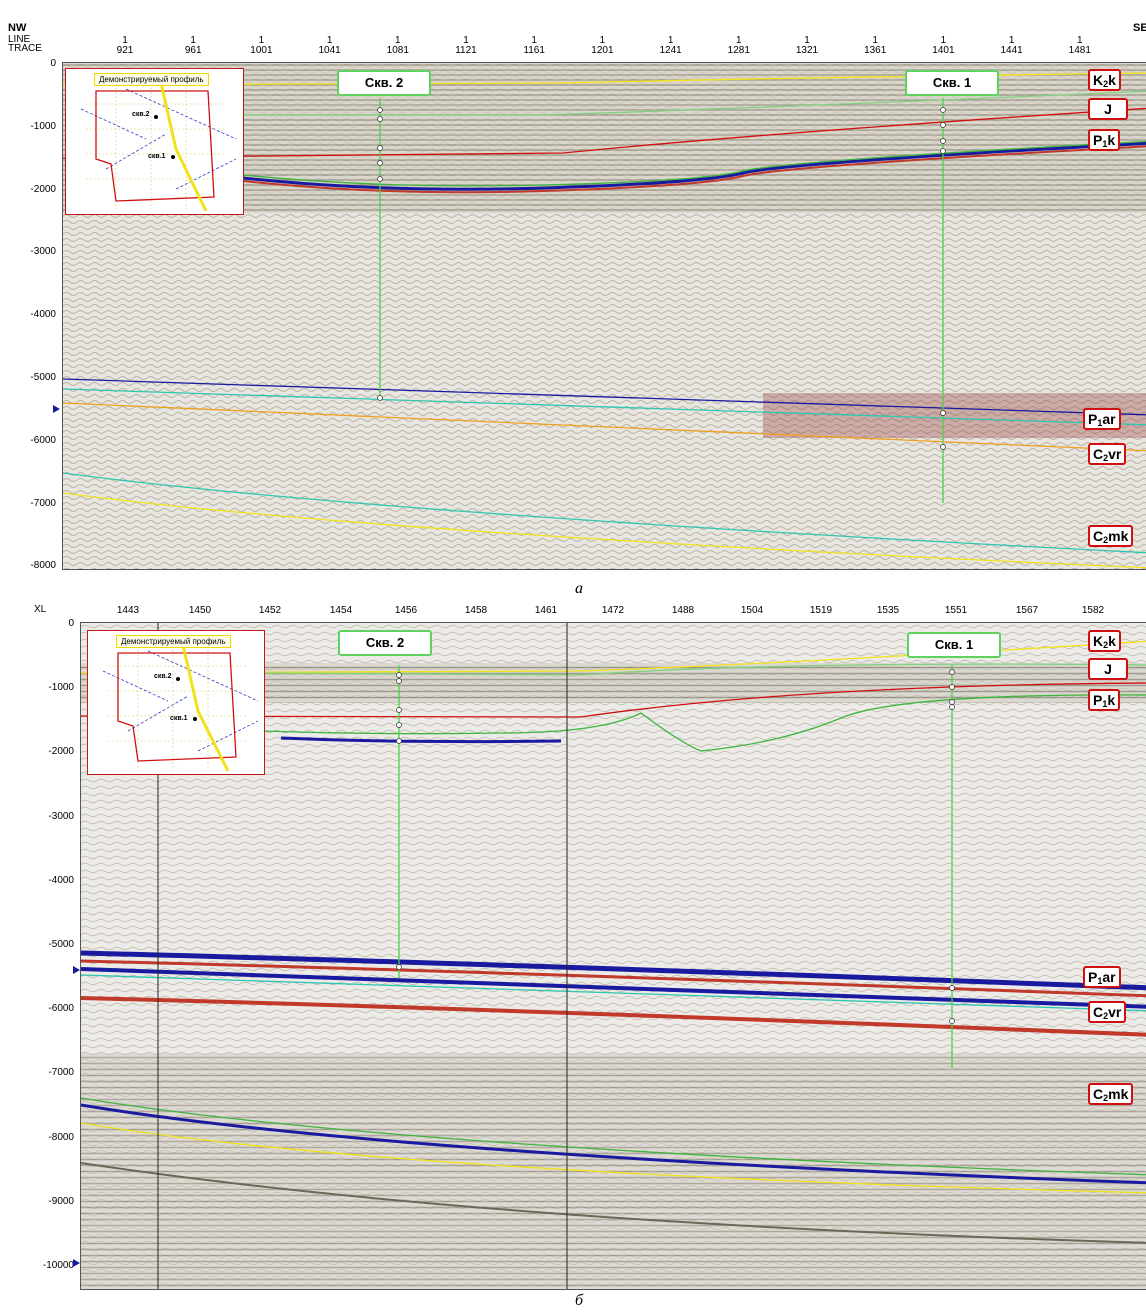  What do you see at coordinates (943, 50) in the screenshot?
I see `top-trace-tick: 1401` at bounding box center [943, 50].